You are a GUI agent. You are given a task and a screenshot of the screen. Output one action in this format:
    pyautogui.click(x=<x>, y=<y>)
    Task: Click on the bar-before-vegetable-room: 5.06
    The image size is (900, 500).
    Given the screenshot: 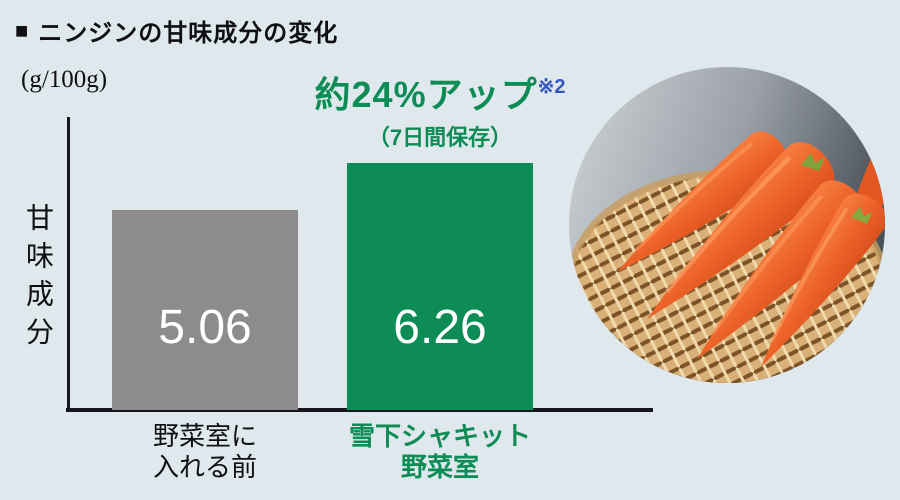 What is the action you would take?
    pyautogui.click(x=205, y=310)
    